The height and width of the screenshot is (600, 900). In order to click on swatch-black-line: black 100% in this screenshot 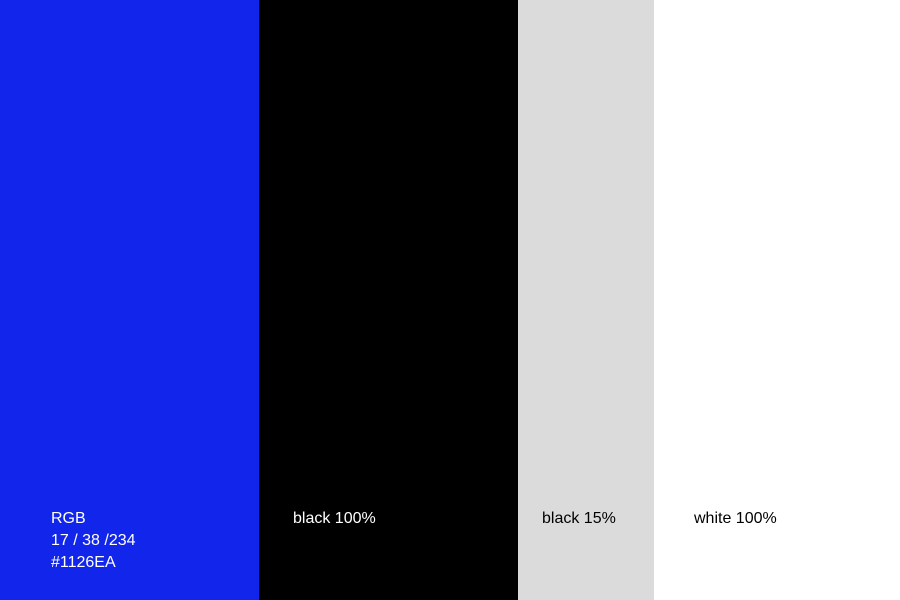, I will do `click(334, 519)`.